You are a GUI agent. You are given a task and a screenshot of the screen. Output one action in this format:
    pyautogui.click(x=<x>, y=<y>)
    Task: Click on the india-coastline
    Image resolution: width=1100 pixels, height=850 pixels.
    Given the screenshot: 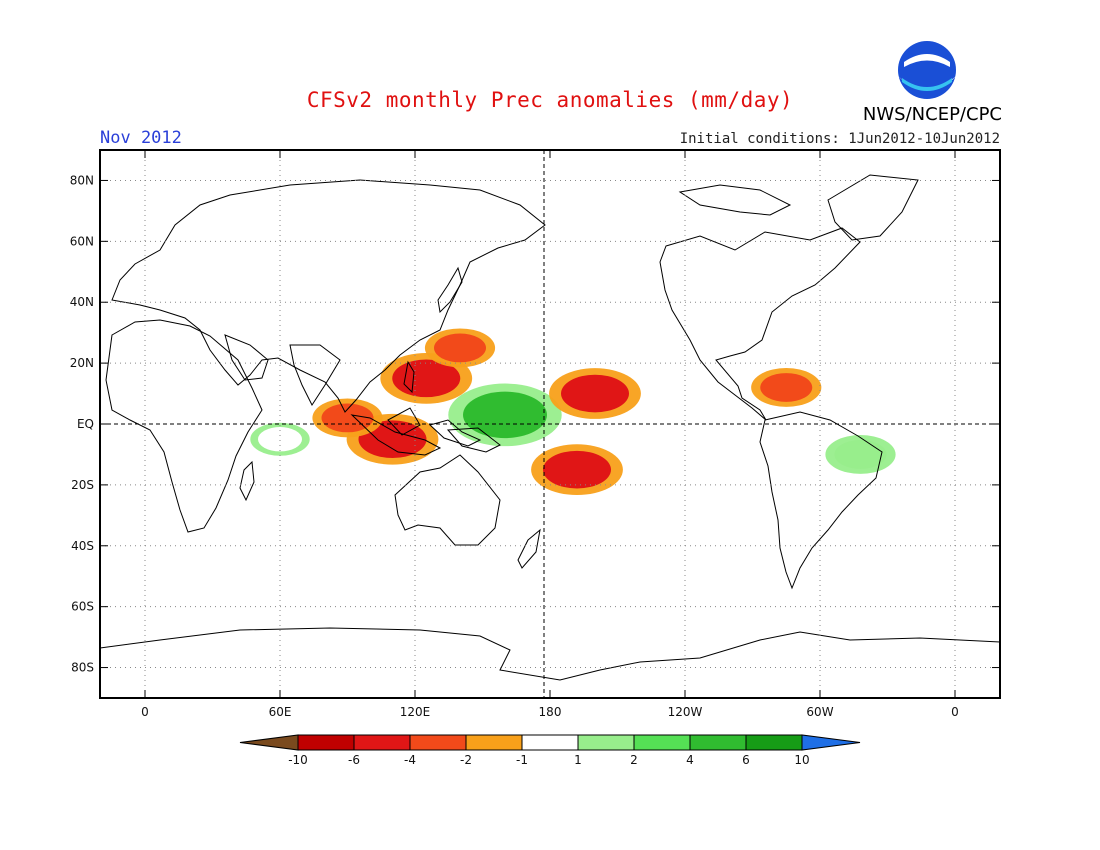 What is the action you would take?
    pyautogui.click(x=315, y=375)
    